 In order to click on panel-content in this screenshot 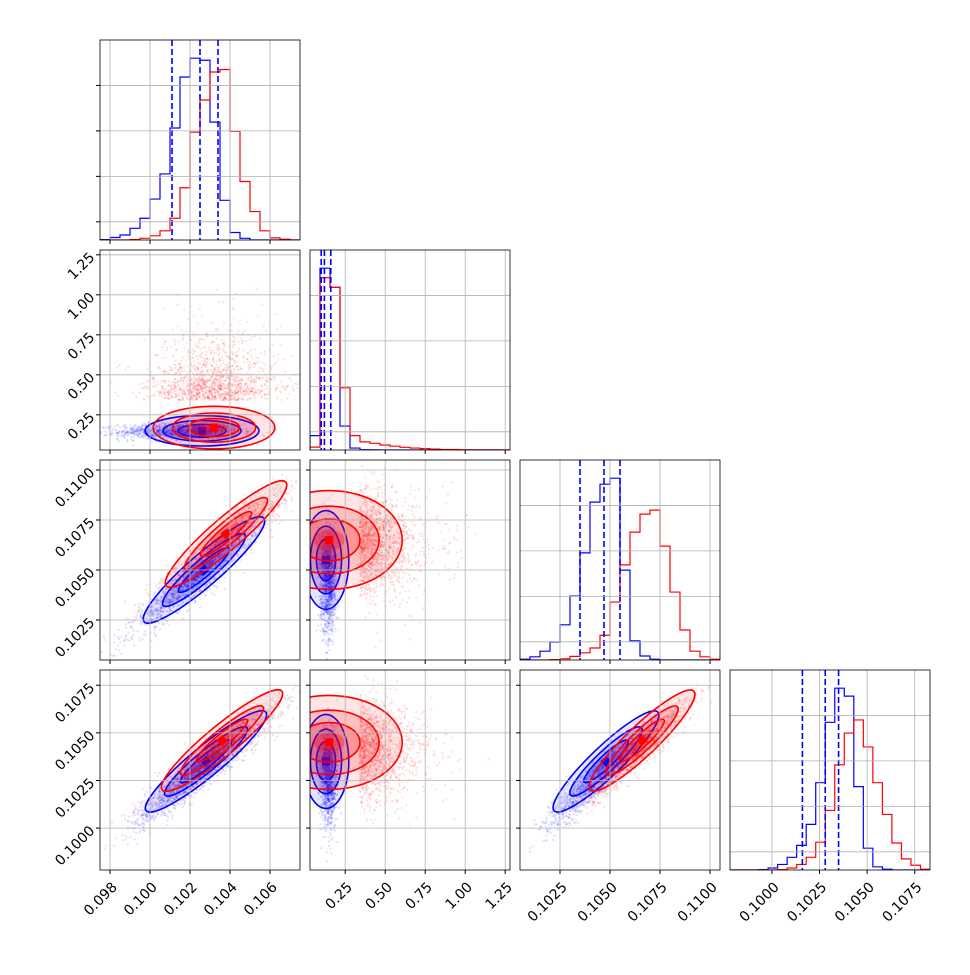, I will do `click(410, 350)`.